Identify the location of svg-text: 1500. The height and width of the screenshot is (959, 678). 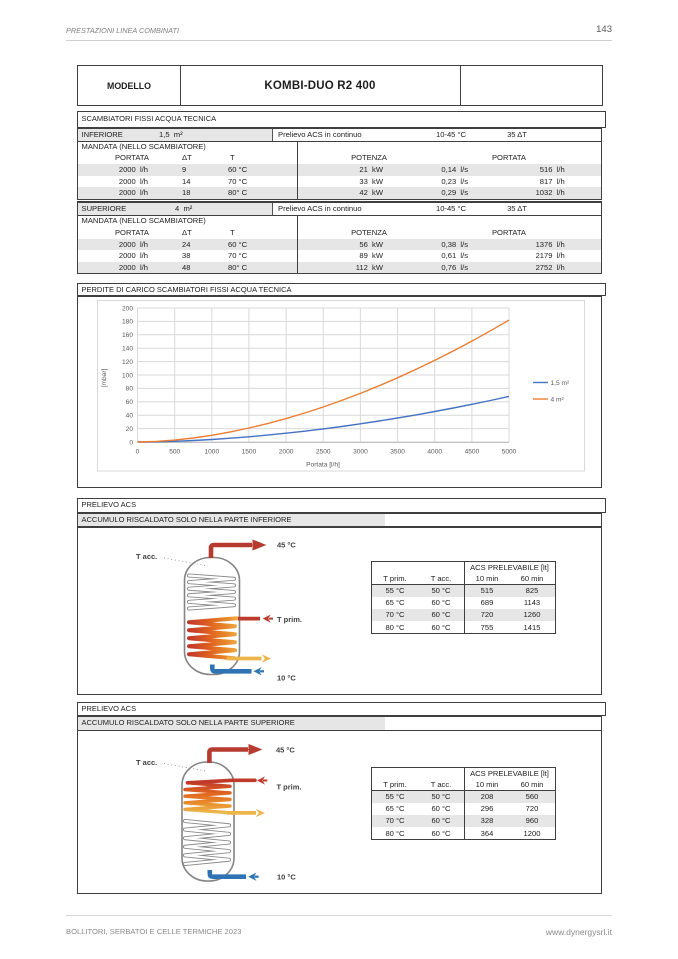
(249, 452).